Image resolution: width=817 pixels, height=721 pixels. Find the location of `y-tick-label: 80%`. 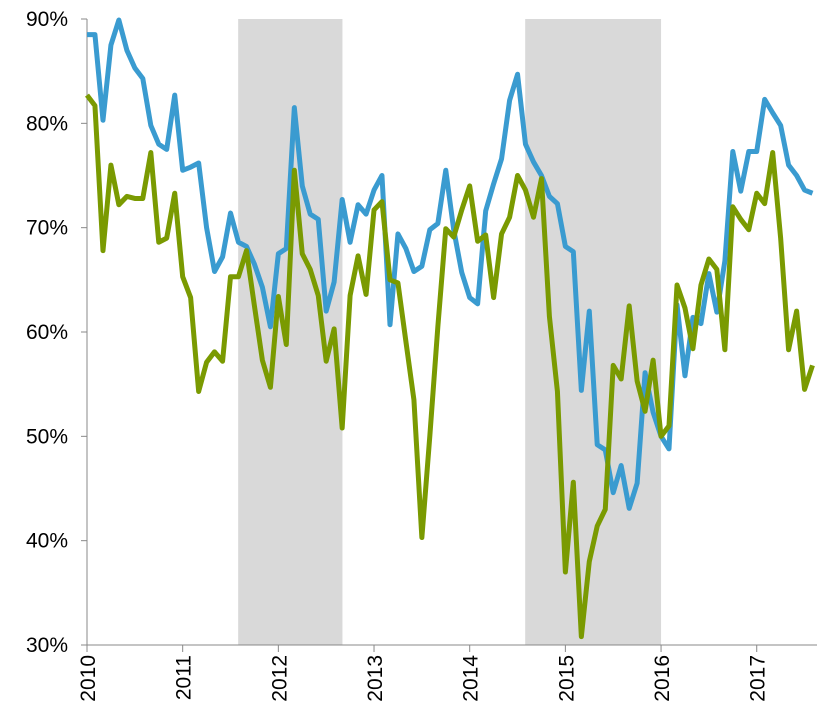

y-tick-label: 80% is located at coordinates (47, 123).